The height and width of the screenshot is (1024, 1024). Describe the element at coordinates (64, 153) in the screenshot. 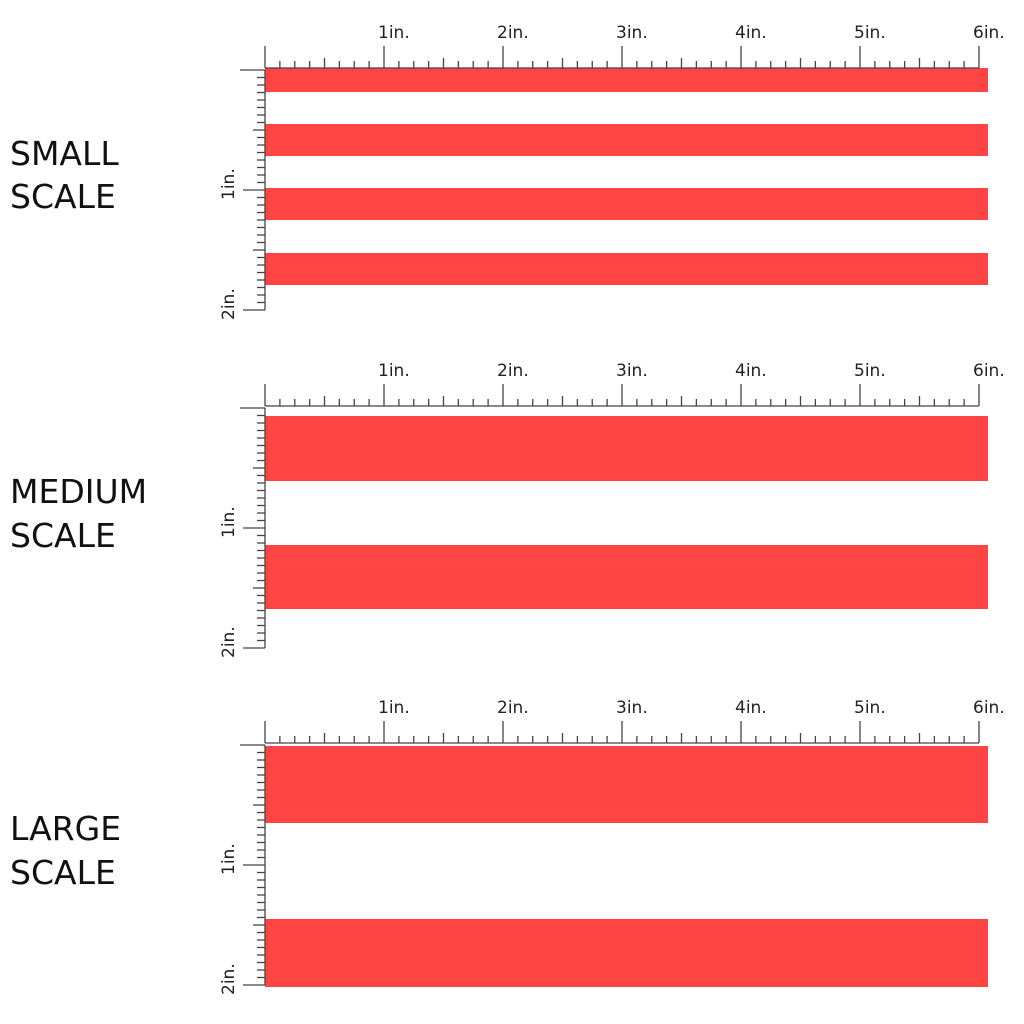

I see `scale-label: SMALL` at that location.